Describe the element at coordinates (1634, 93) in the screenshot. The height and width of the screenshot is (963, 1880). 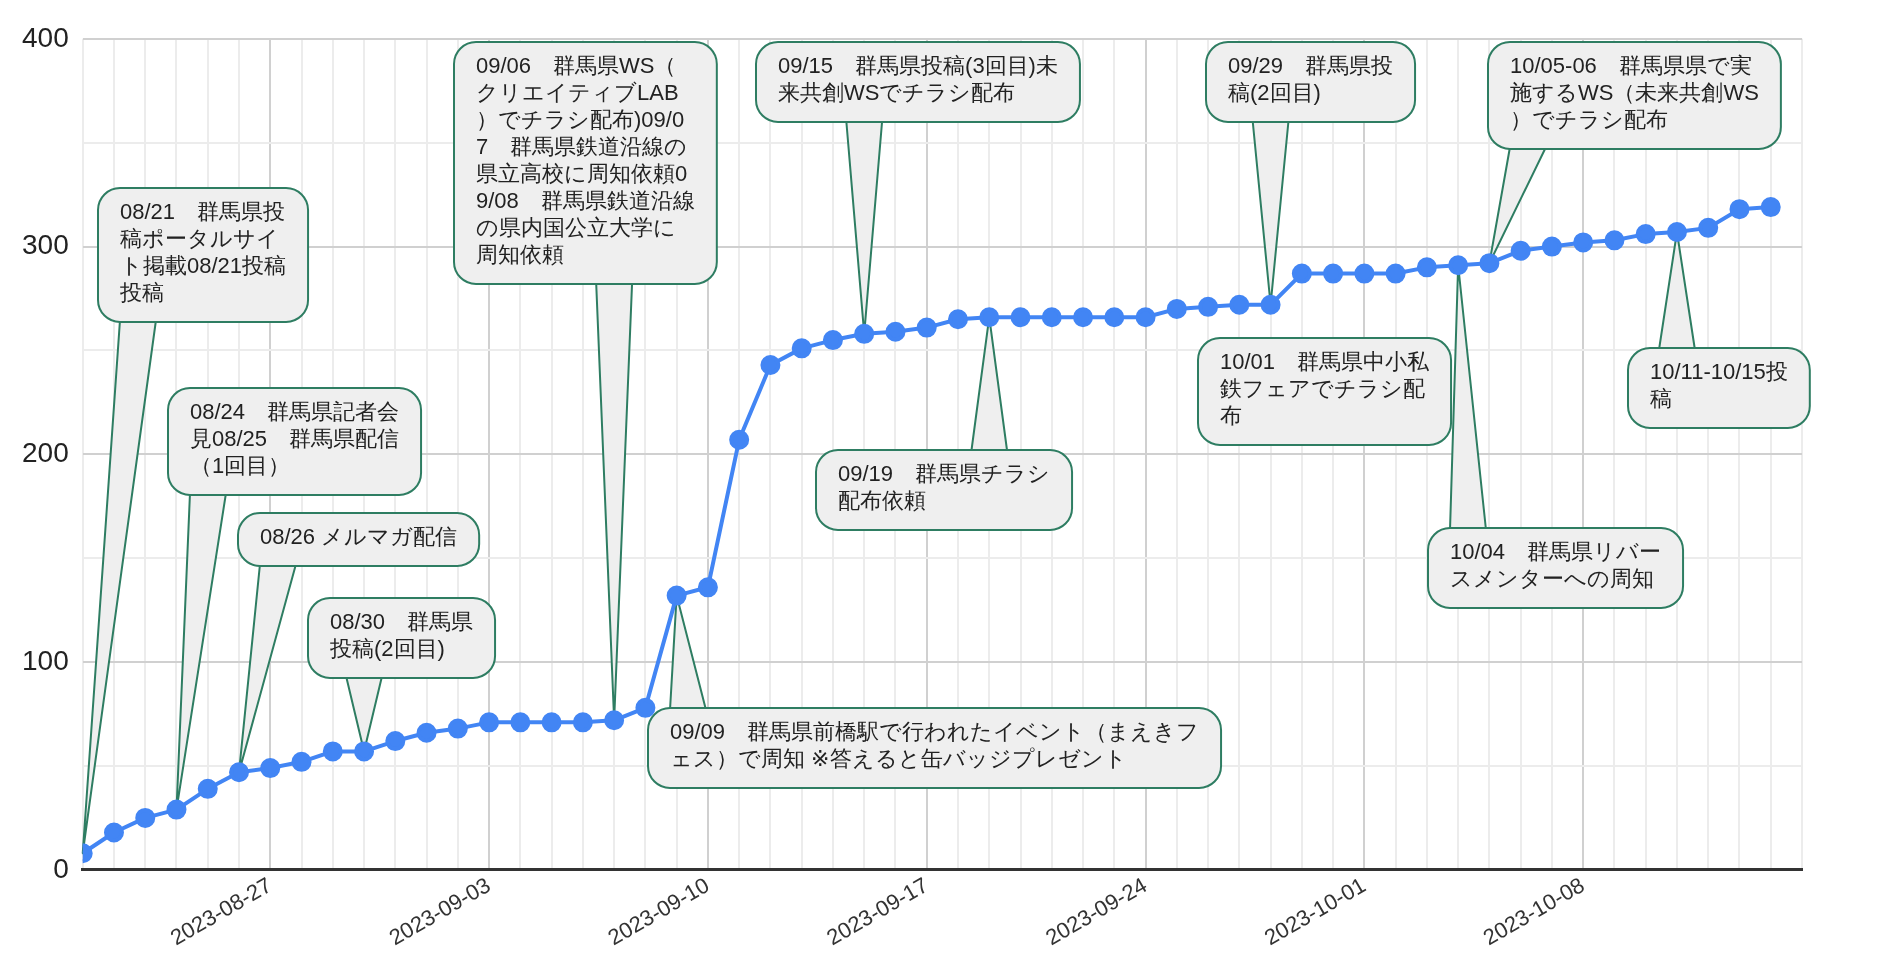
I see `annotation: 10/05-06 群馬県県で実施するWS（未来共創WS）でチラシ配布` at that location.